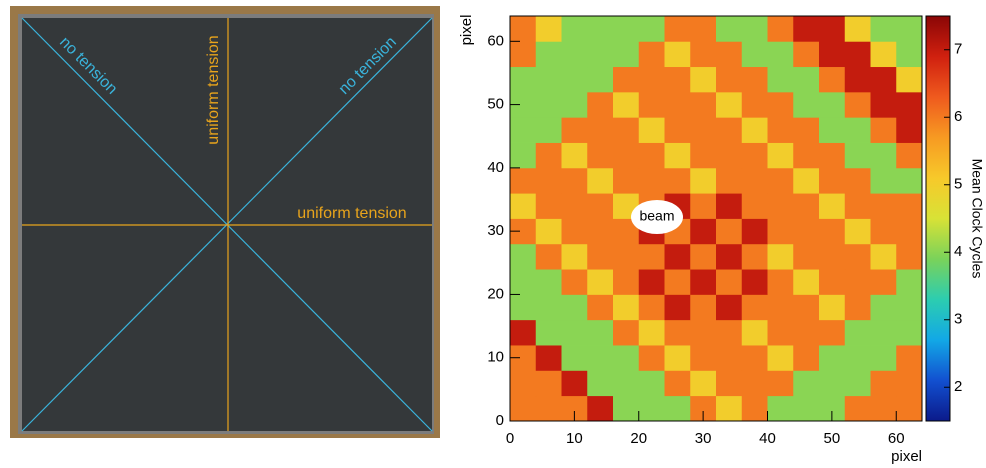  What do you see at coordinates (832, 438) in the screenshot?
I see `x-tick-label: 50` at bounding box center [832, 438].